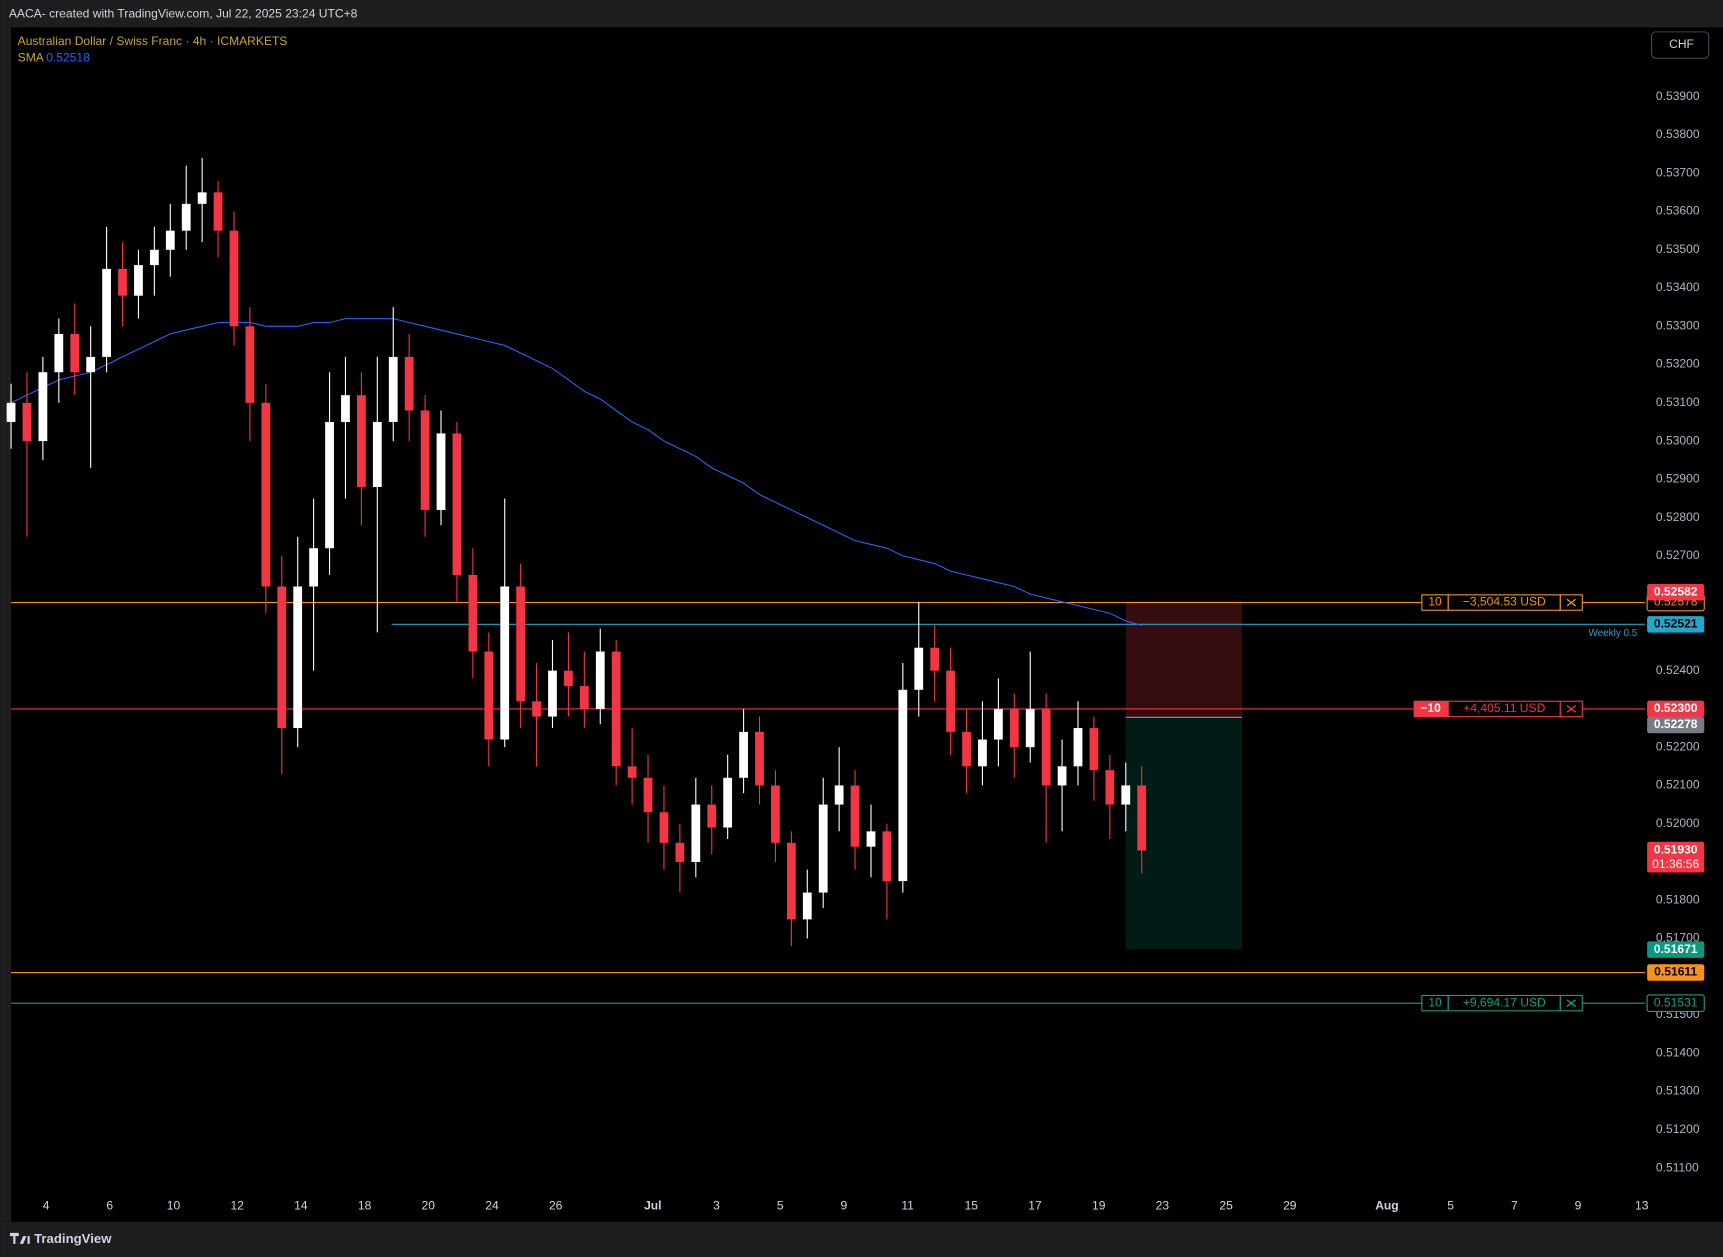 The width and height of the screenshot is (1723, 1257). What do you see at coordinates (73, 1238) in the screenshot?
I see `footer-brand: TradingView` at bounding box center [73, 1238].